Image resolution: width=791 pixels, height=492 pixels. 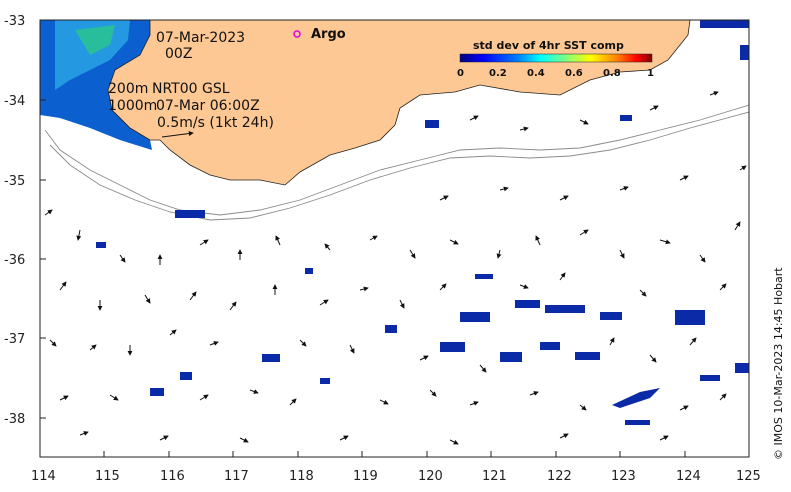 What do you see at coordinates (200, 38) in the screenshot?
I see `date-label: 07-Mar-2023` at bounding box center [200, 38].